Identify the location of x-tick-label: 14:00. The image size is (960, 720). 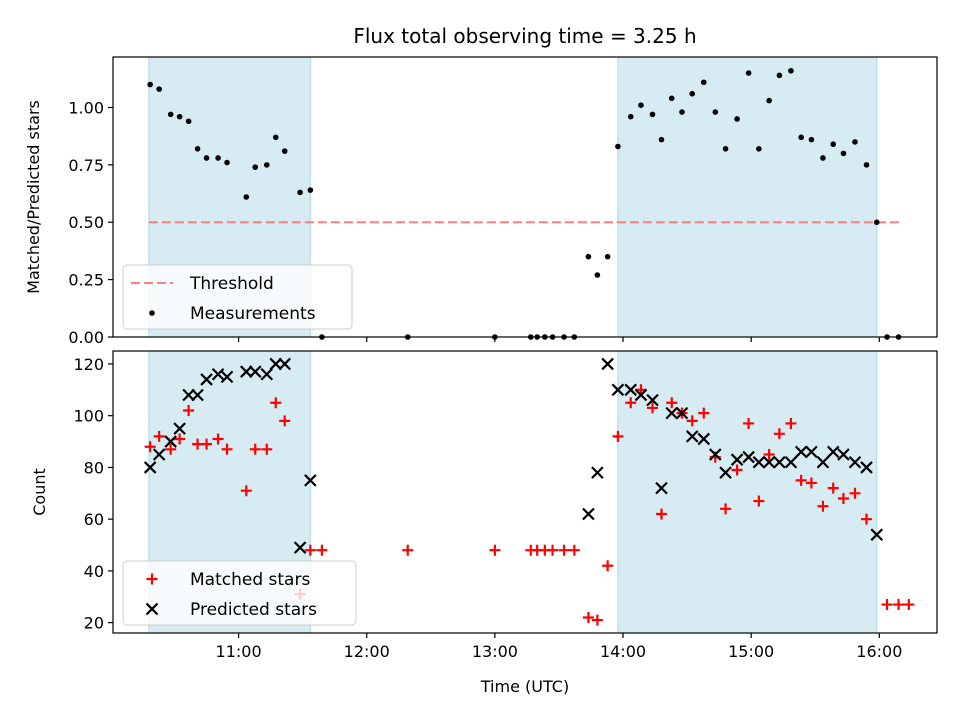
(623, 651).